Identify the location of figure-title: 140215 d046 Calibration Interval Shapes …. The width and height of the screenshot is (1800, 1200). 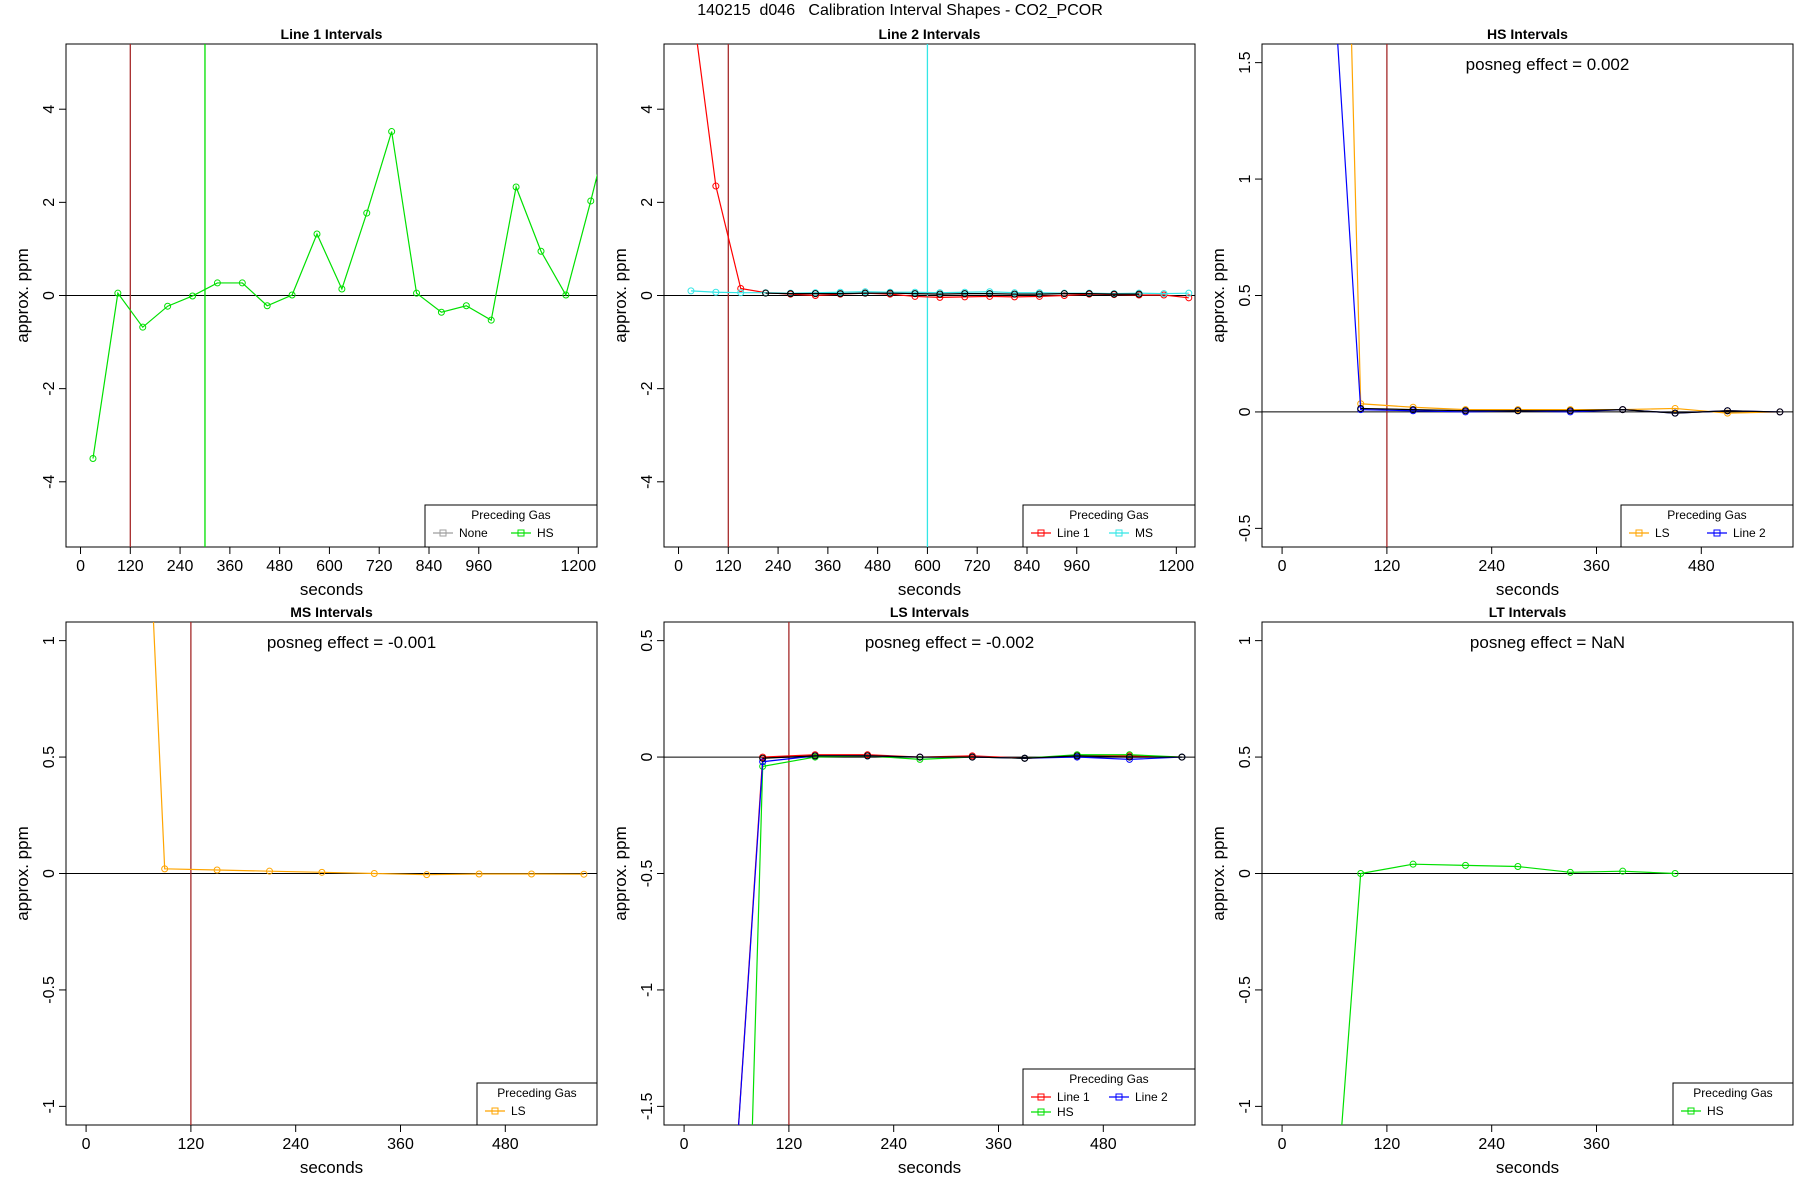
(900, 10).